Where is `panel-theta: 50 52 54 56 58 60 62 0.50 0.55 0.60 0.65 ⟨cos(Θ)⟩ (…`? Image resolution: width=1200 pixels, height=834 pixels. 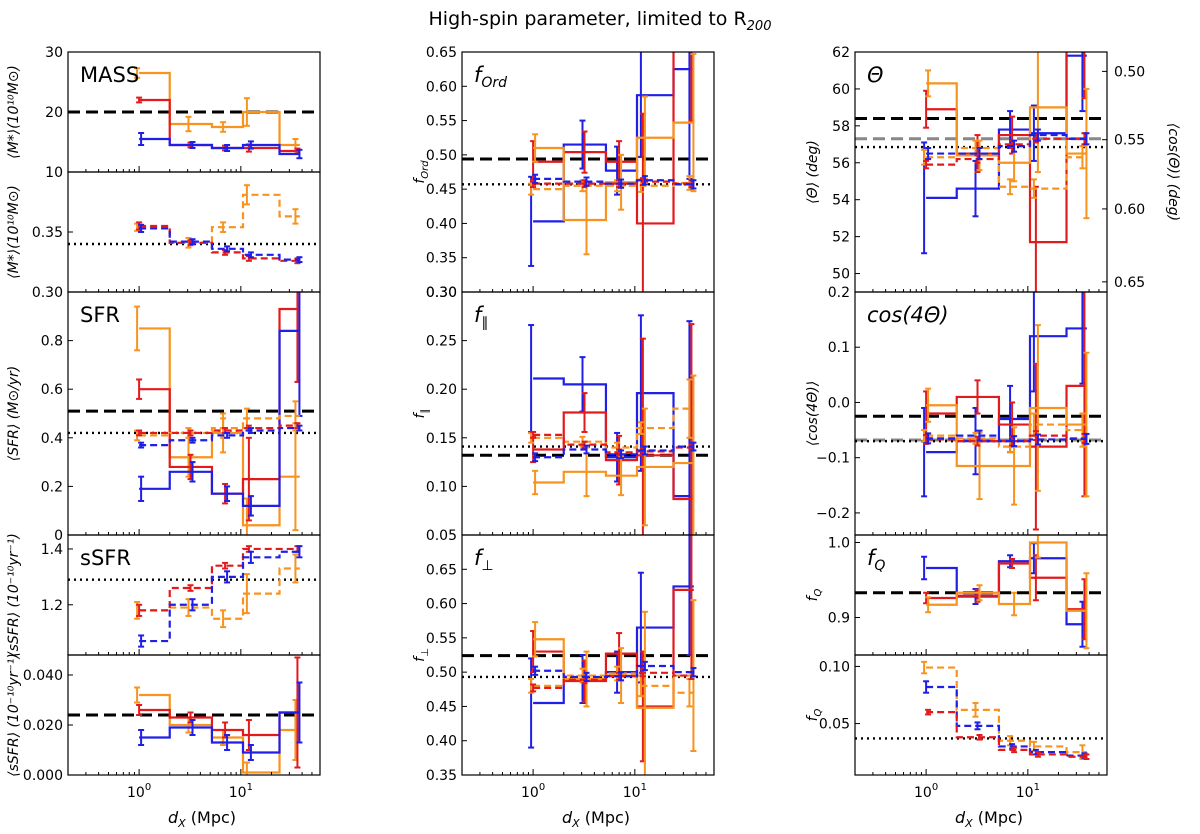 panel-theta: 50 52 54 56 58 60 62 0.50 0.55 0.60 0.65 ⟨cos(Θ)⟩ (… is located at coordinates (993, 169).